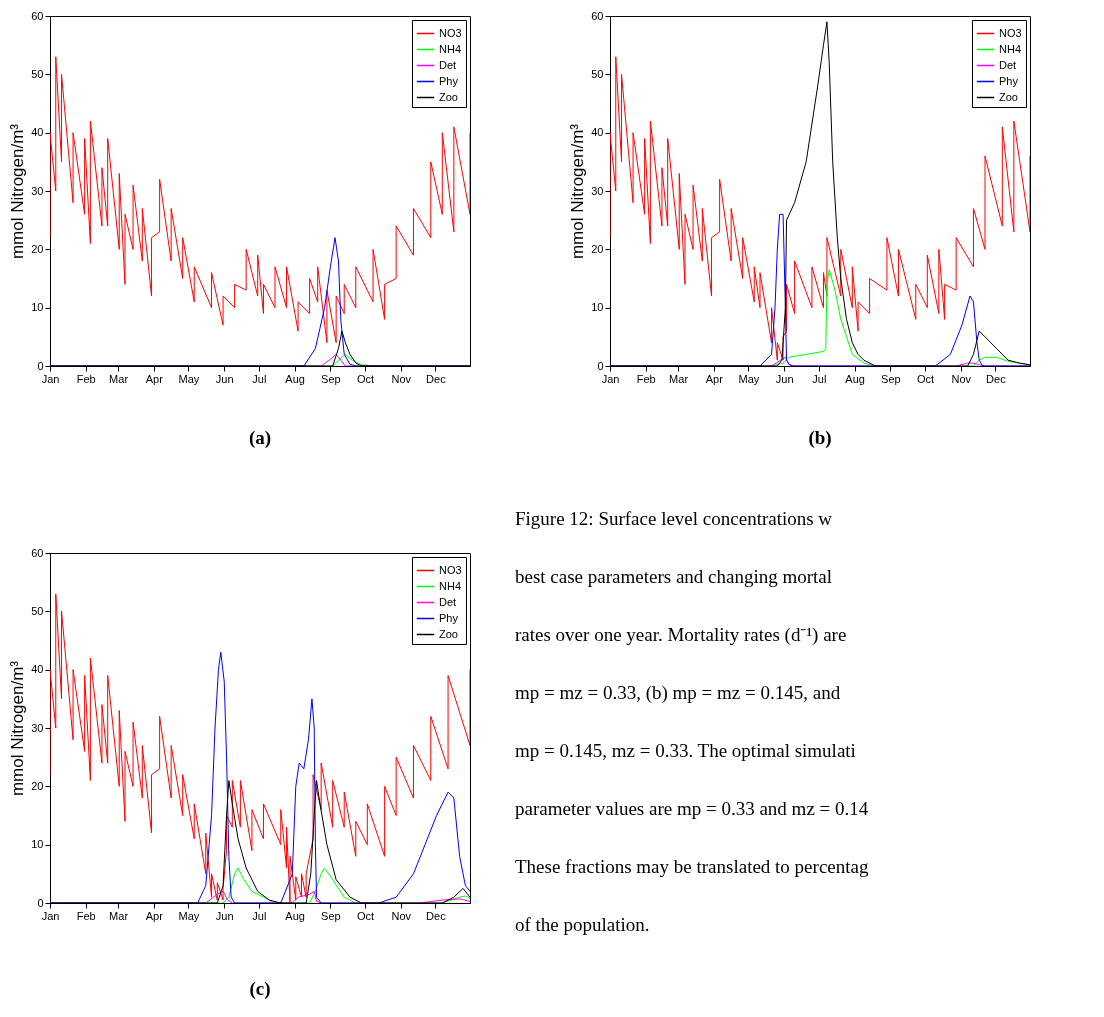  Describe the element at coordinates (674, 576) in the screenshot. I see `text: best case parameters and changing mortal` at that location.